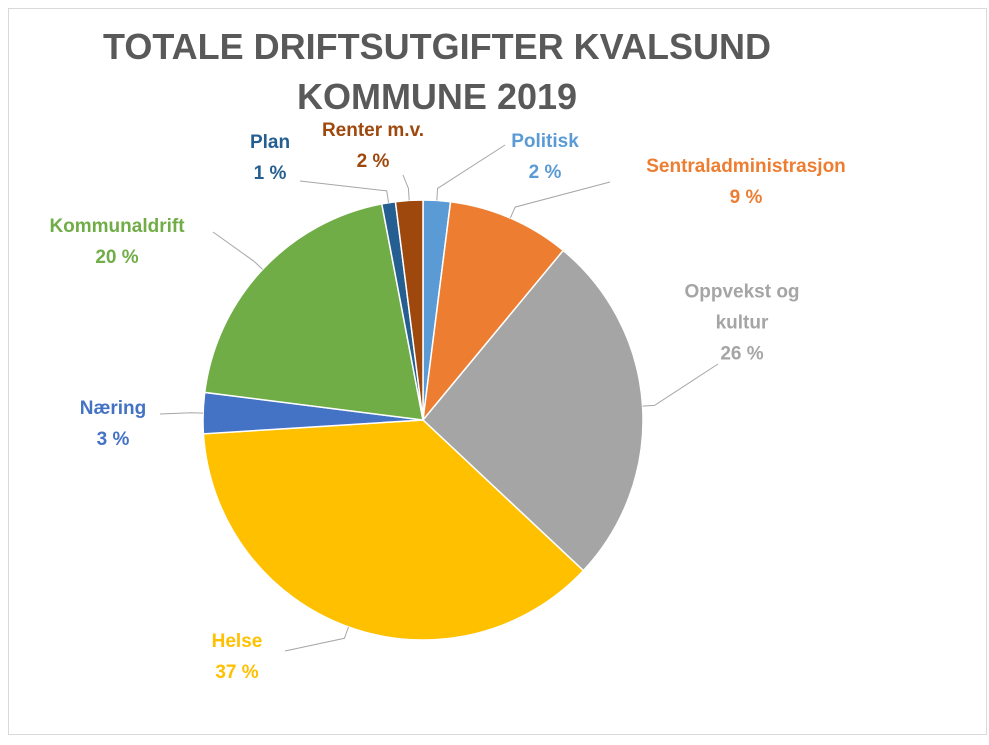 The image size is (989, 745). Describe the element at coordinates (117, 226) in the screenshot. I see `category-label: Kommunaldrift` at that location.